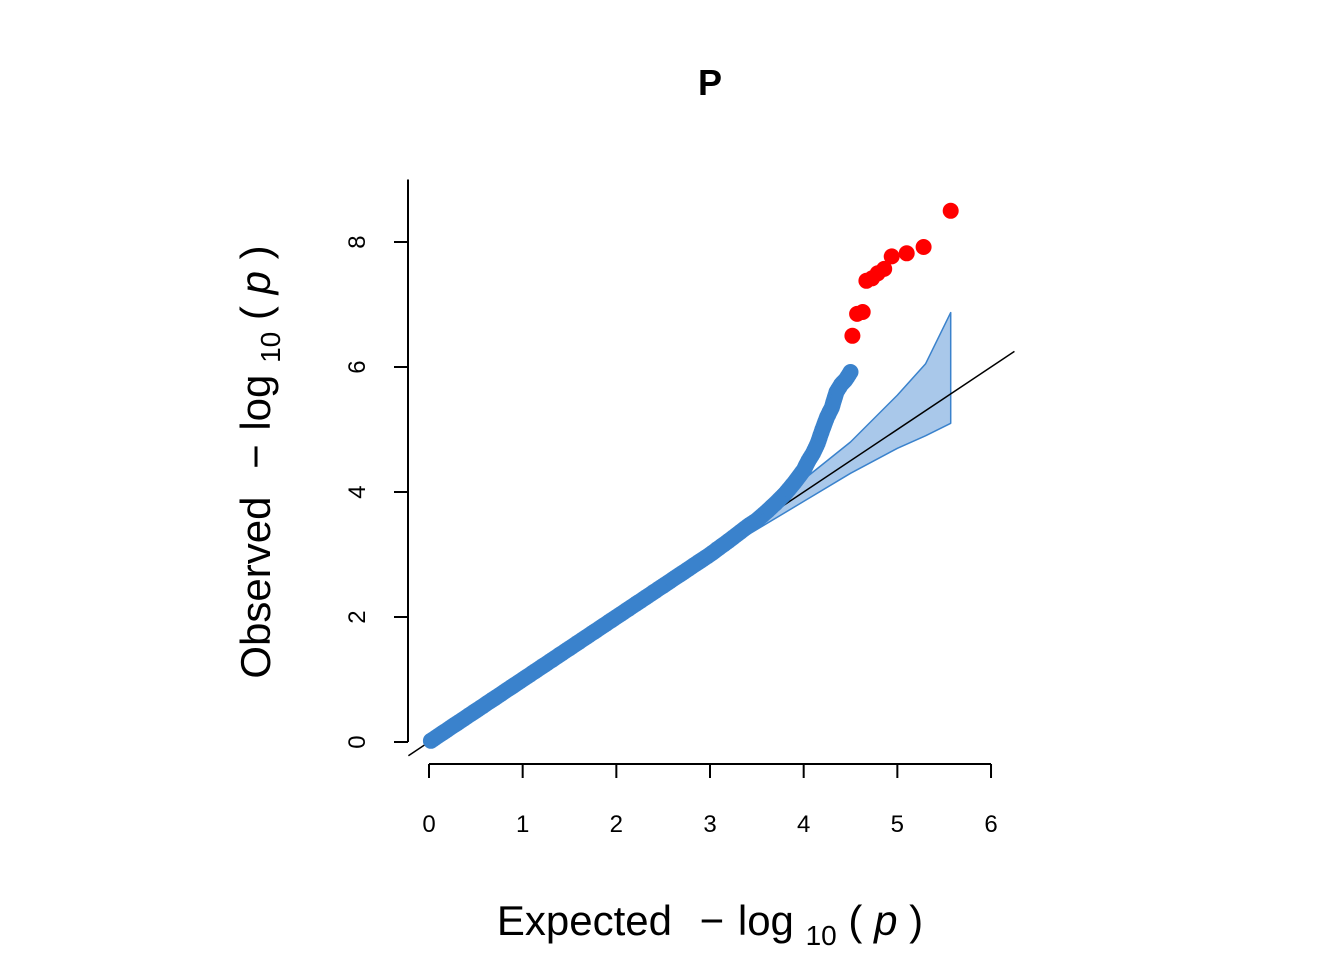  I want to click on x-axis: 0 1 2 3 4 5 6, so click(710, 800).